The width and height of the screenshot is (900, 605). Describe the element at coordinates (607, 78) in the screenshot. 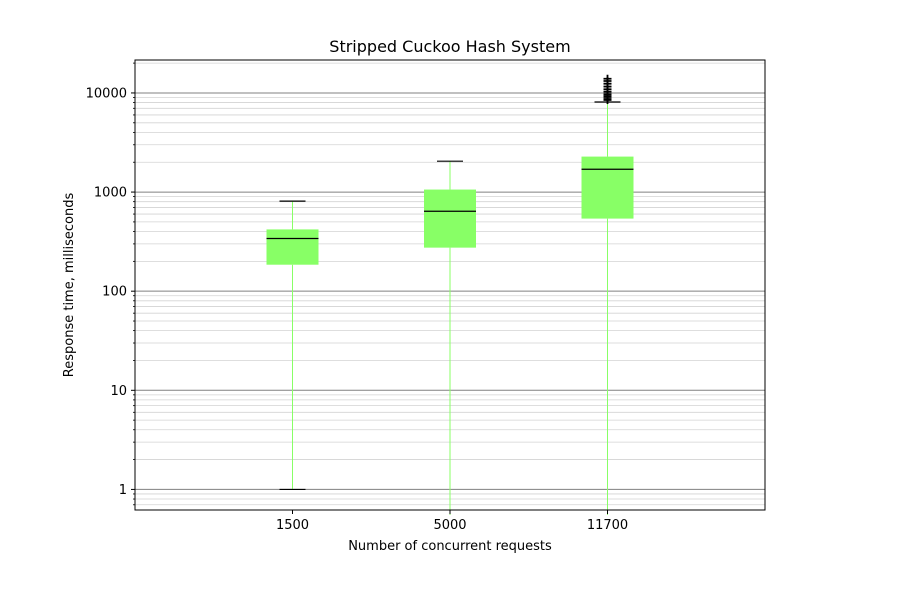

I see `outlier-point` at that location.